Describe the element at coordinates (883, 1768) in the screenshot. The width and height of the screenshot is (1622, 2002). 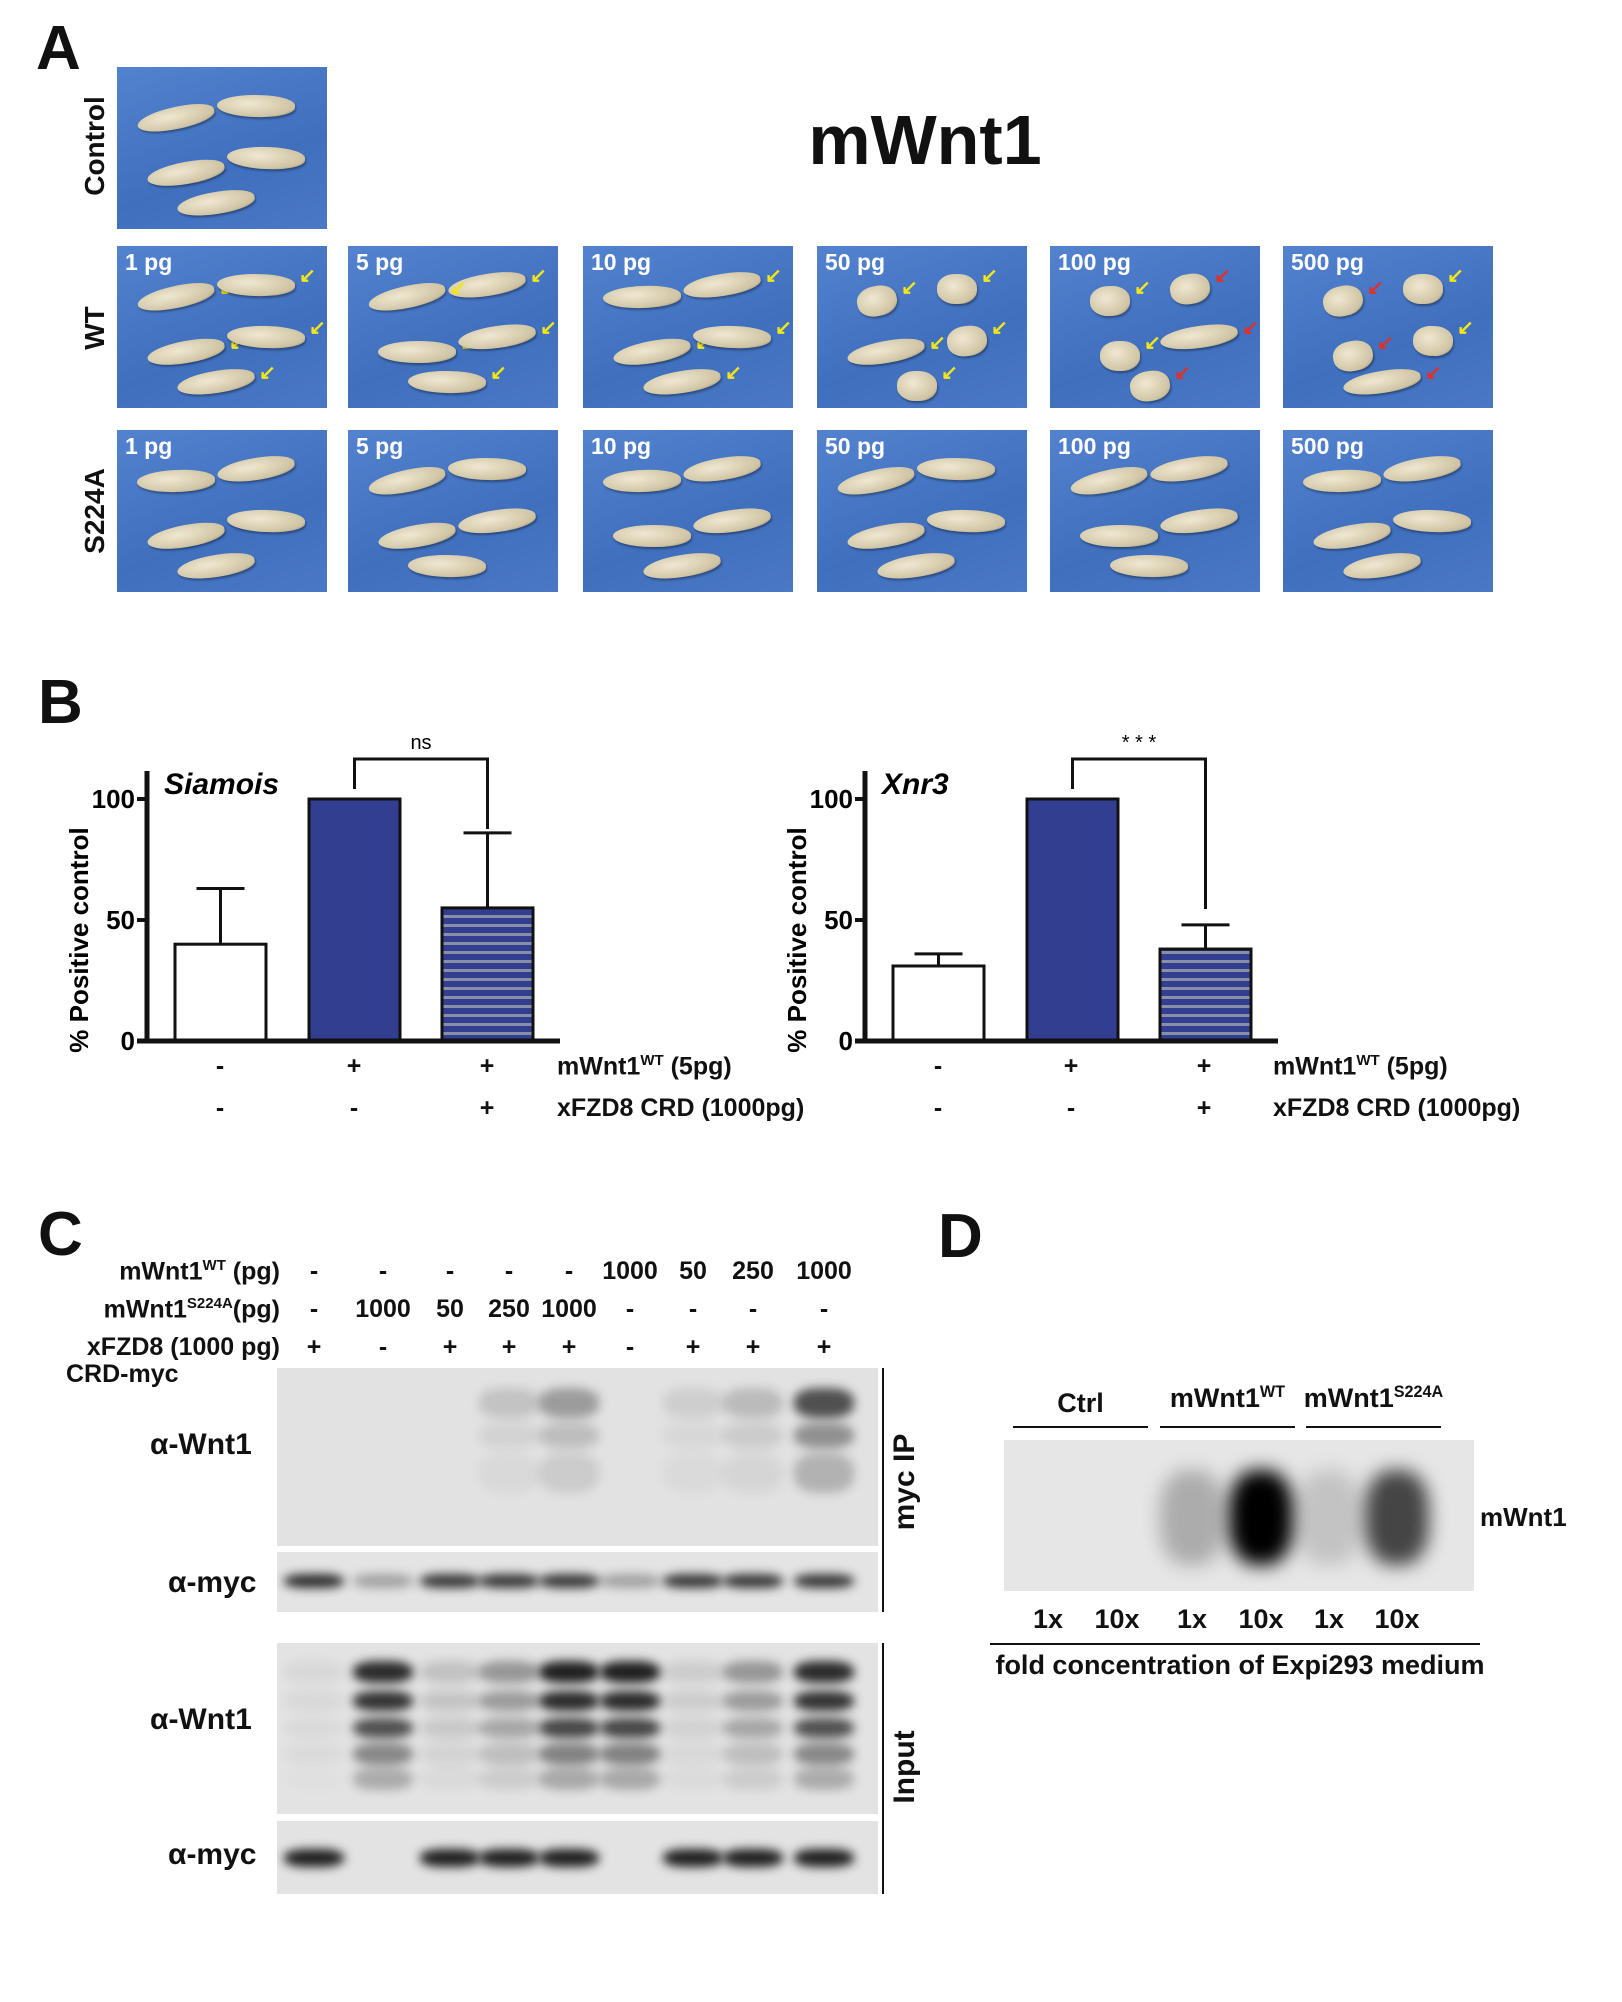
I see `input-bracket-line` at that location.